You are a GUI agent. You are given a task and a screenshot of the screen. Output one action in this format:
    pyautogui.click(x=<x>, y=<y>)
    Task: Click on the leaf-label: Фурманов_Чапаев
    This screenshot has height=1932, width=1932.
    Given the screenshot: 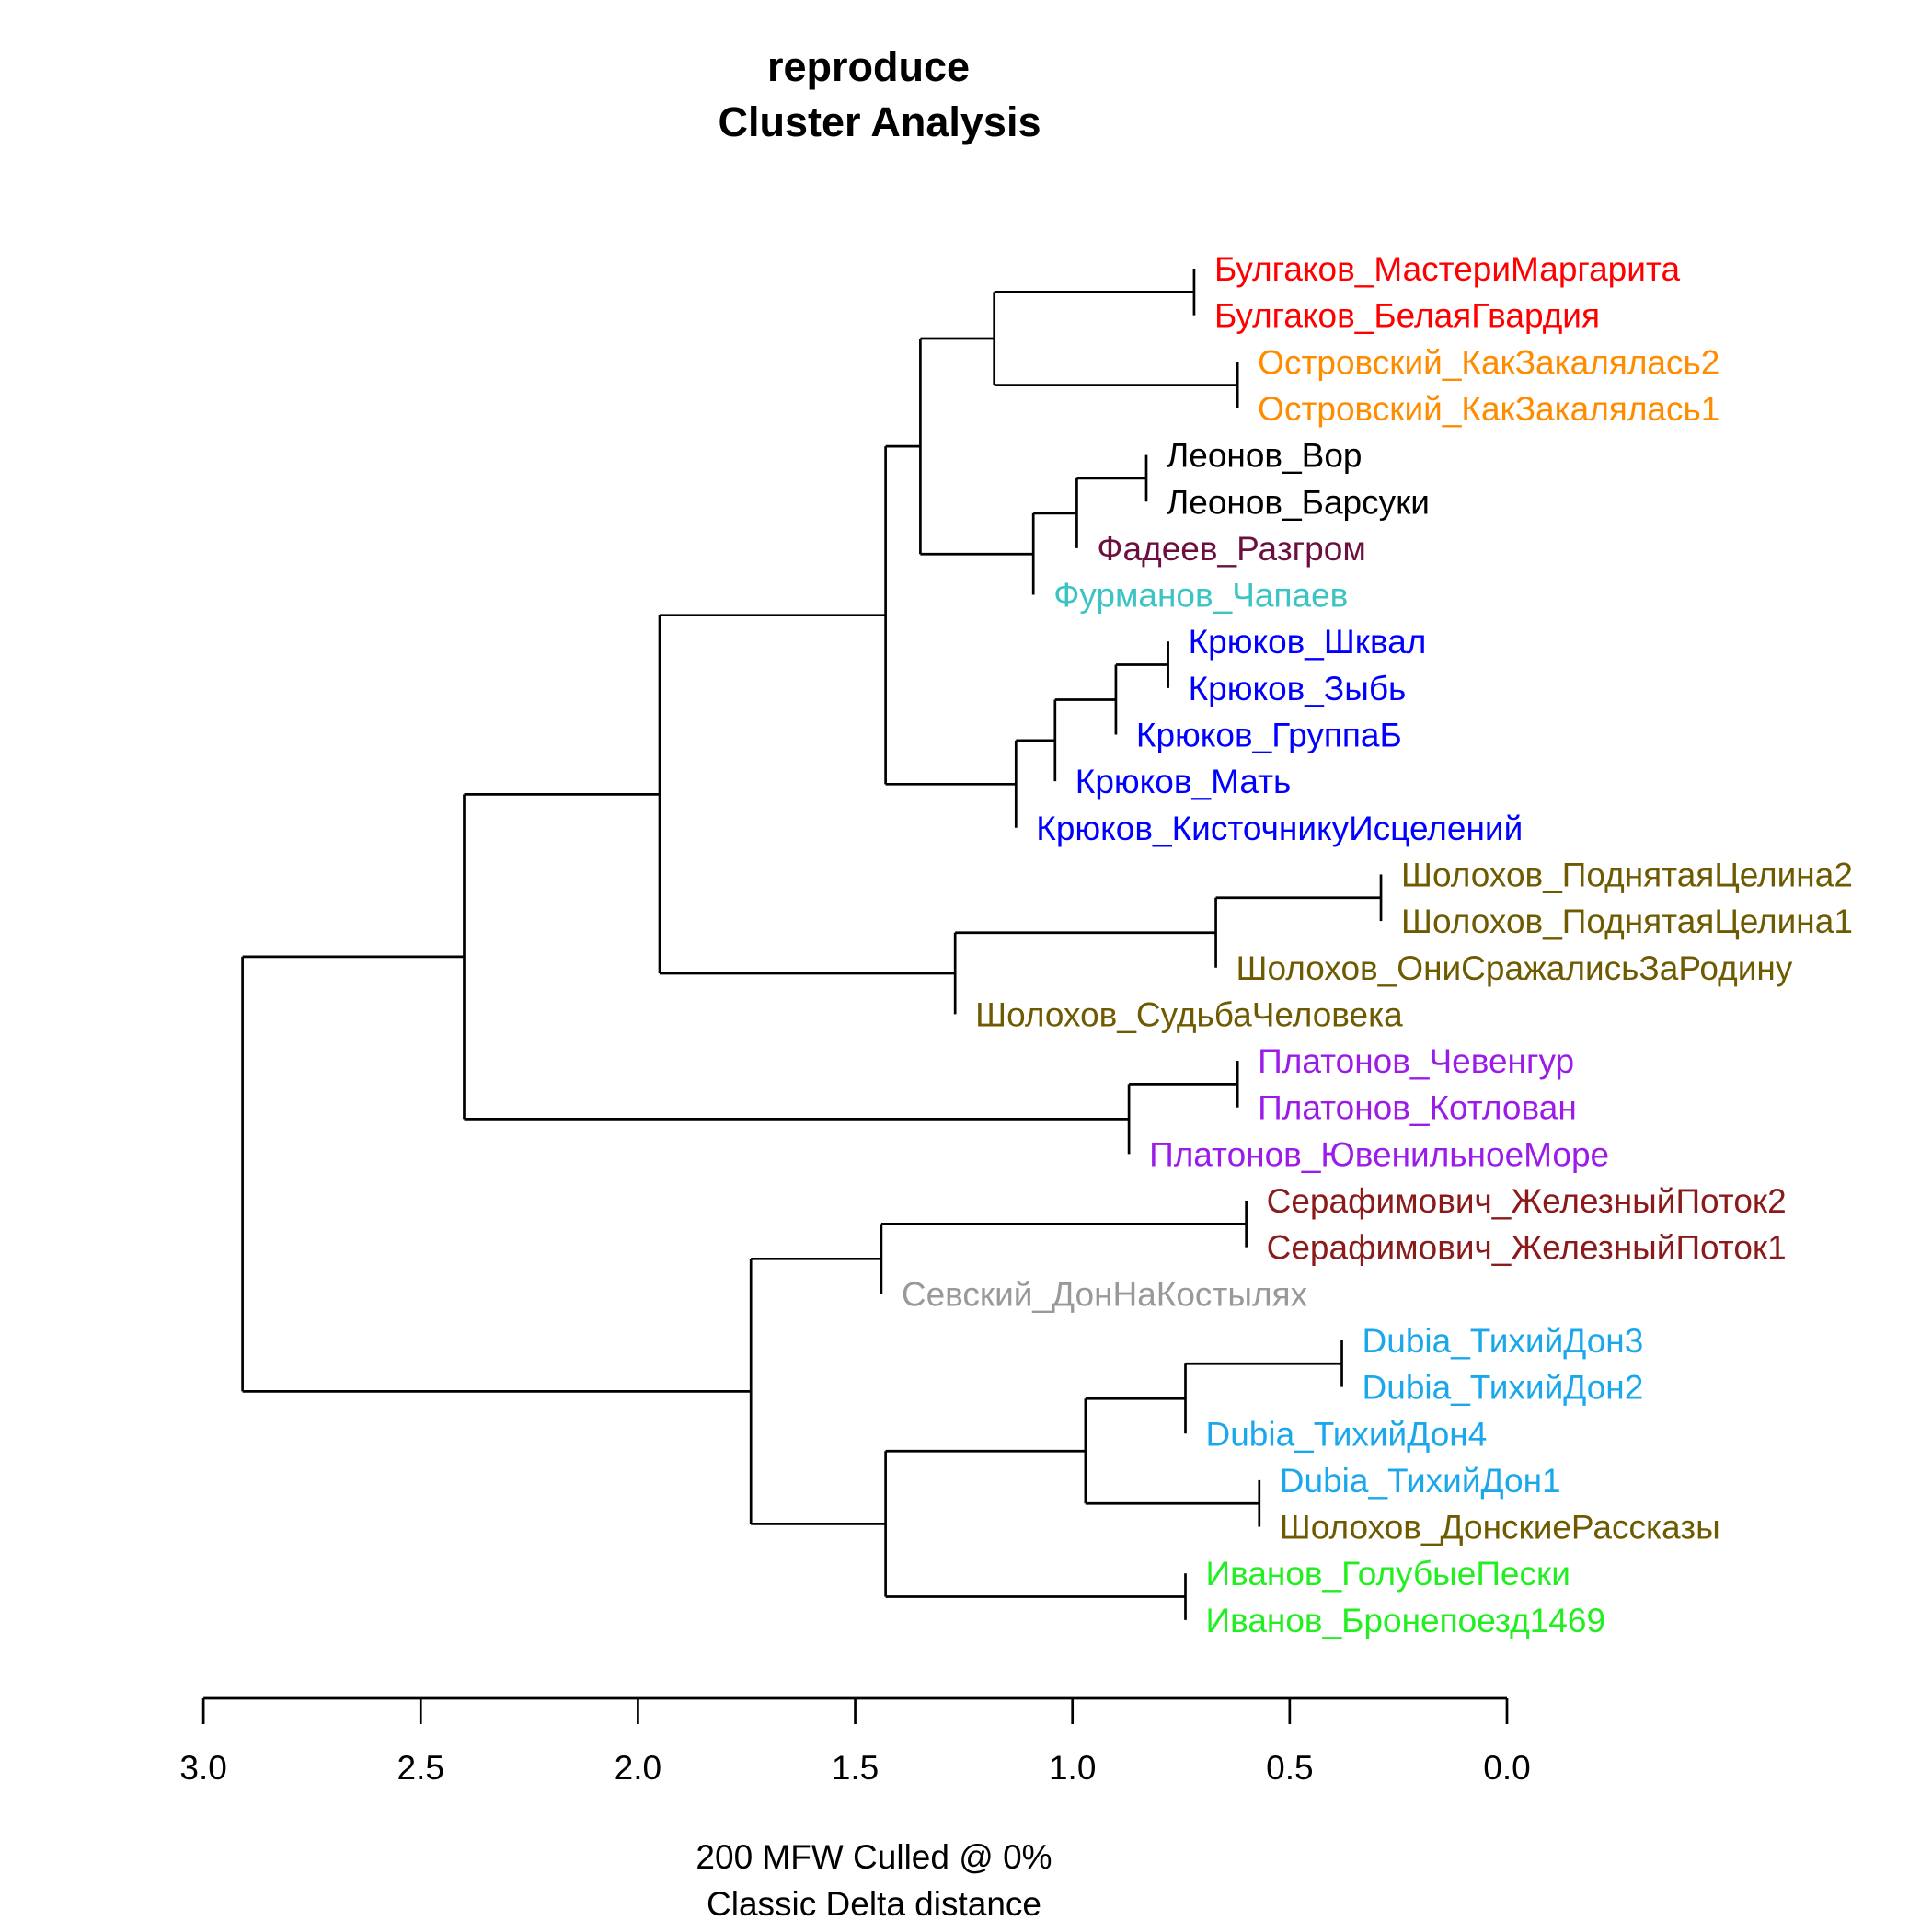 What is the action you would take?
    pyautogui.click(x=1200, y=596)
    